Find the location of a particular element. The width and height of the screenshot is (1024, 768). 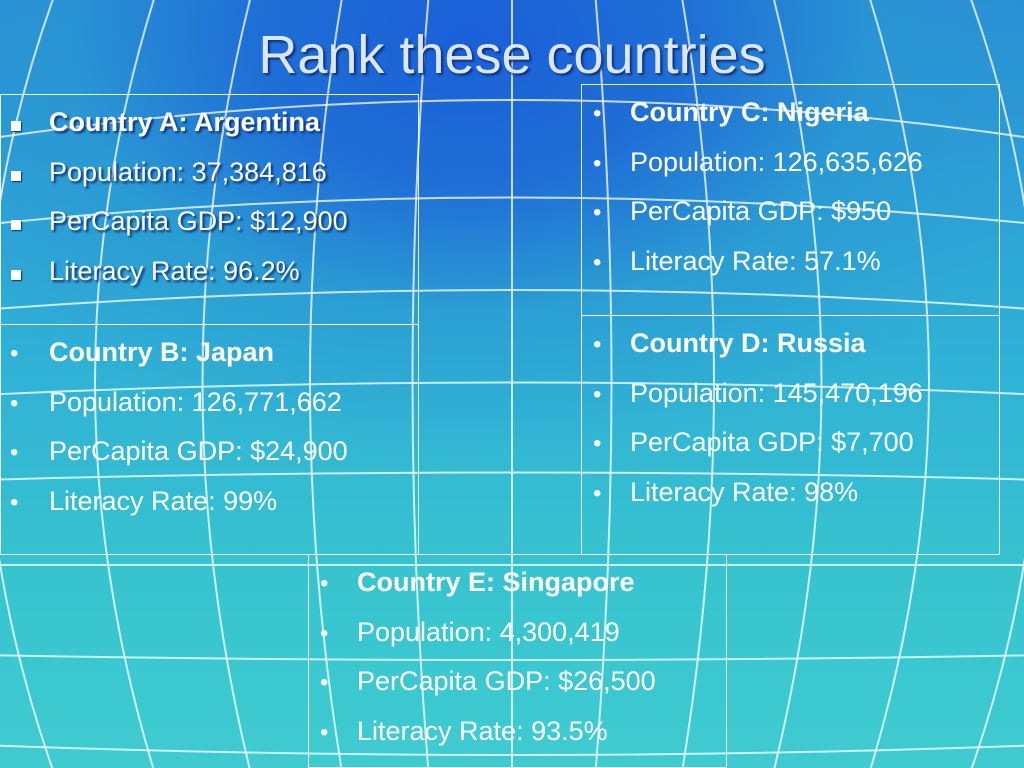

country-d-name: Country D: Russia is located at coordinates (748, 343).